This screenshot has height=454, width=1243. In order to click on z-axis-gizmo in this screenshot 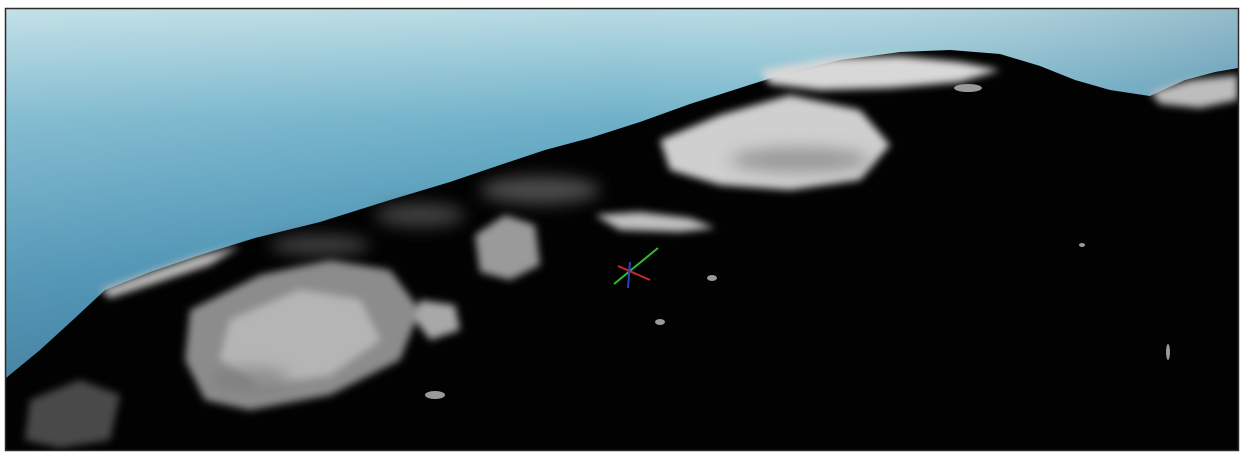, I will do `click(629, 275)`.